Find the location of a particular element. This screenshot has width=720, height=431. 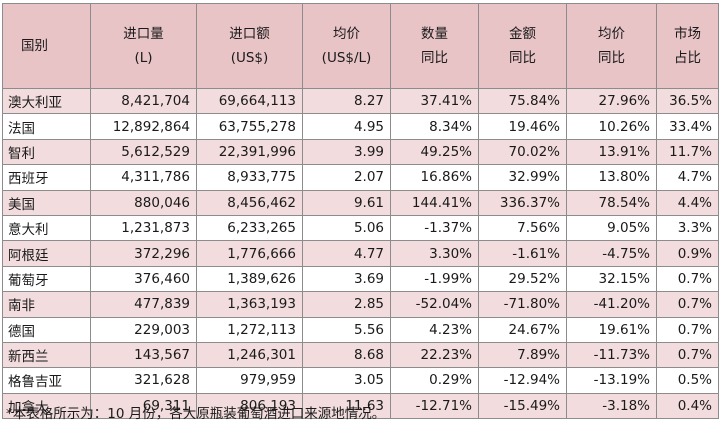

cell-value-yoy: -71.80% is located at coordinates (522, 304).